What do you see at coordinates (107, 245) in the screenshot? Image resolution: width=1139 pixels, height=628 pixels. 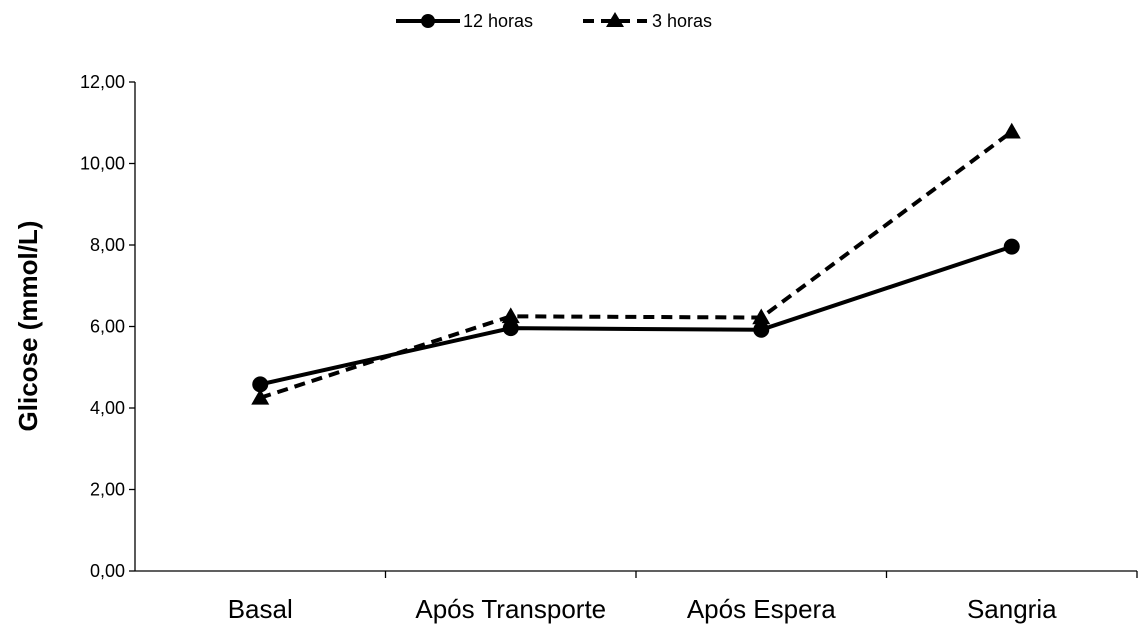 I see `y-tick-label: 8,00` at bounding box center [107, 245].